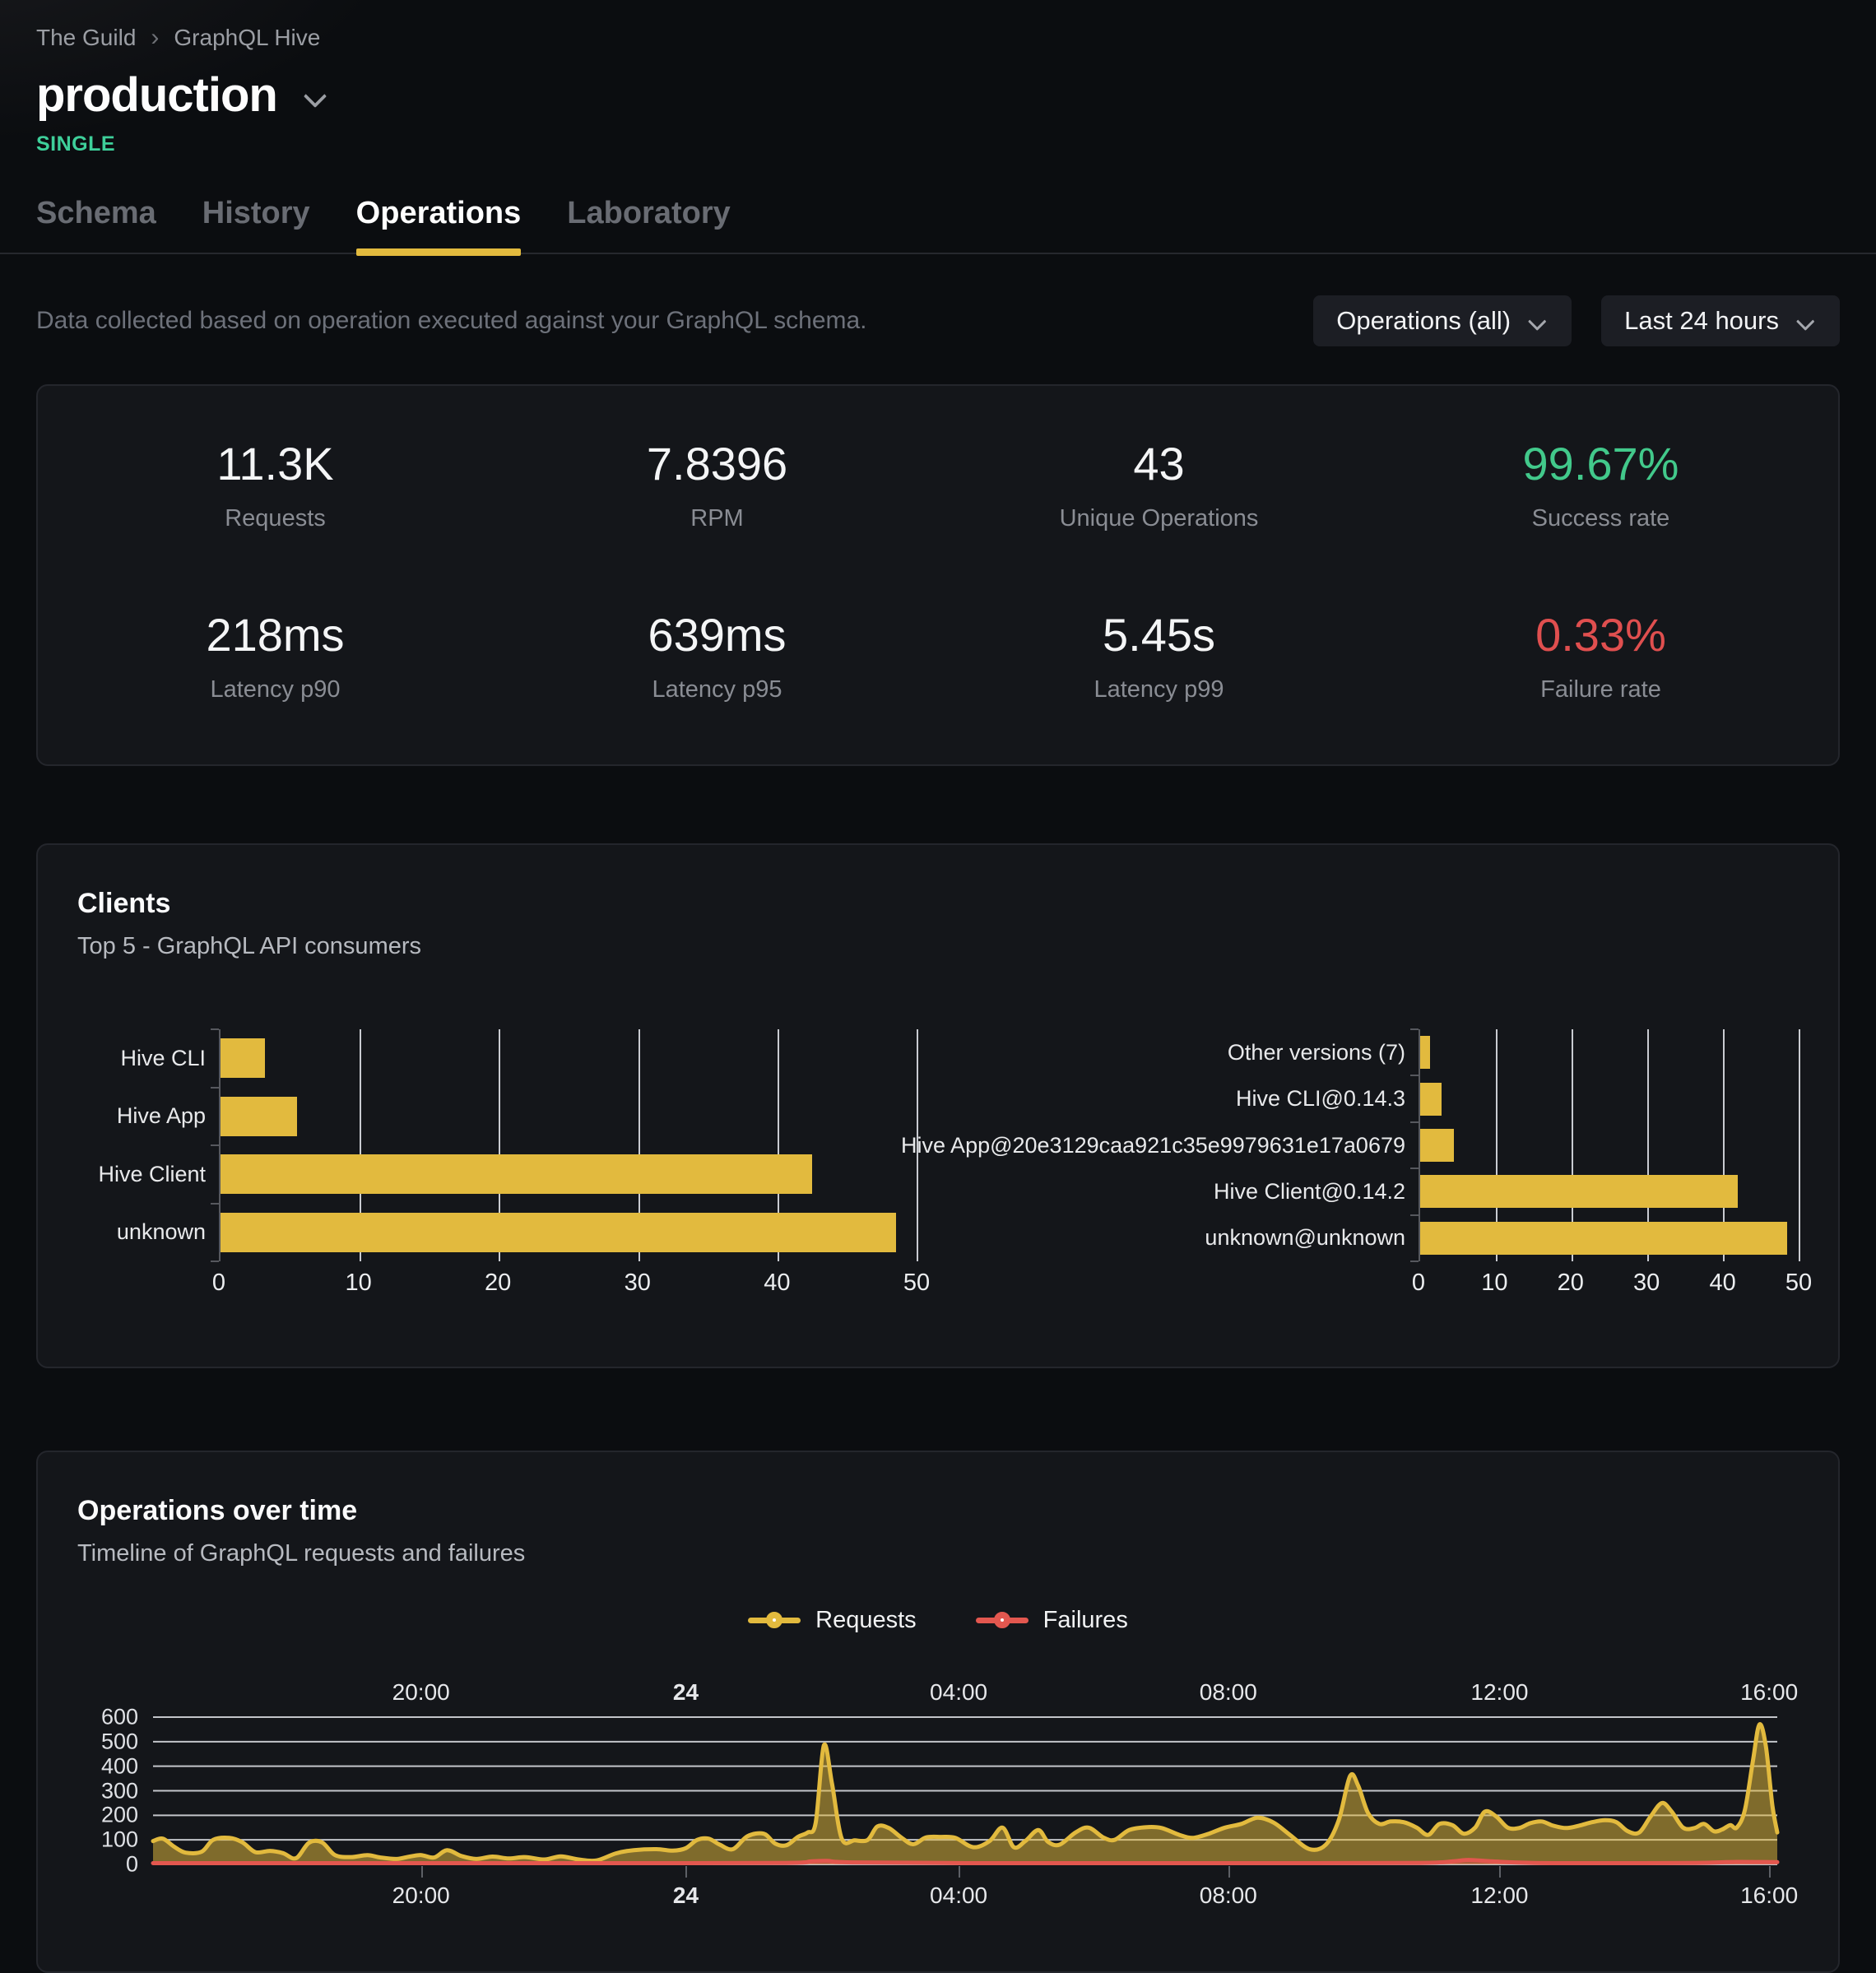 Image resolution: width=1876 pixels, height=1973 pixels. I want to click on stat-label: Requests, so click(275, 519).